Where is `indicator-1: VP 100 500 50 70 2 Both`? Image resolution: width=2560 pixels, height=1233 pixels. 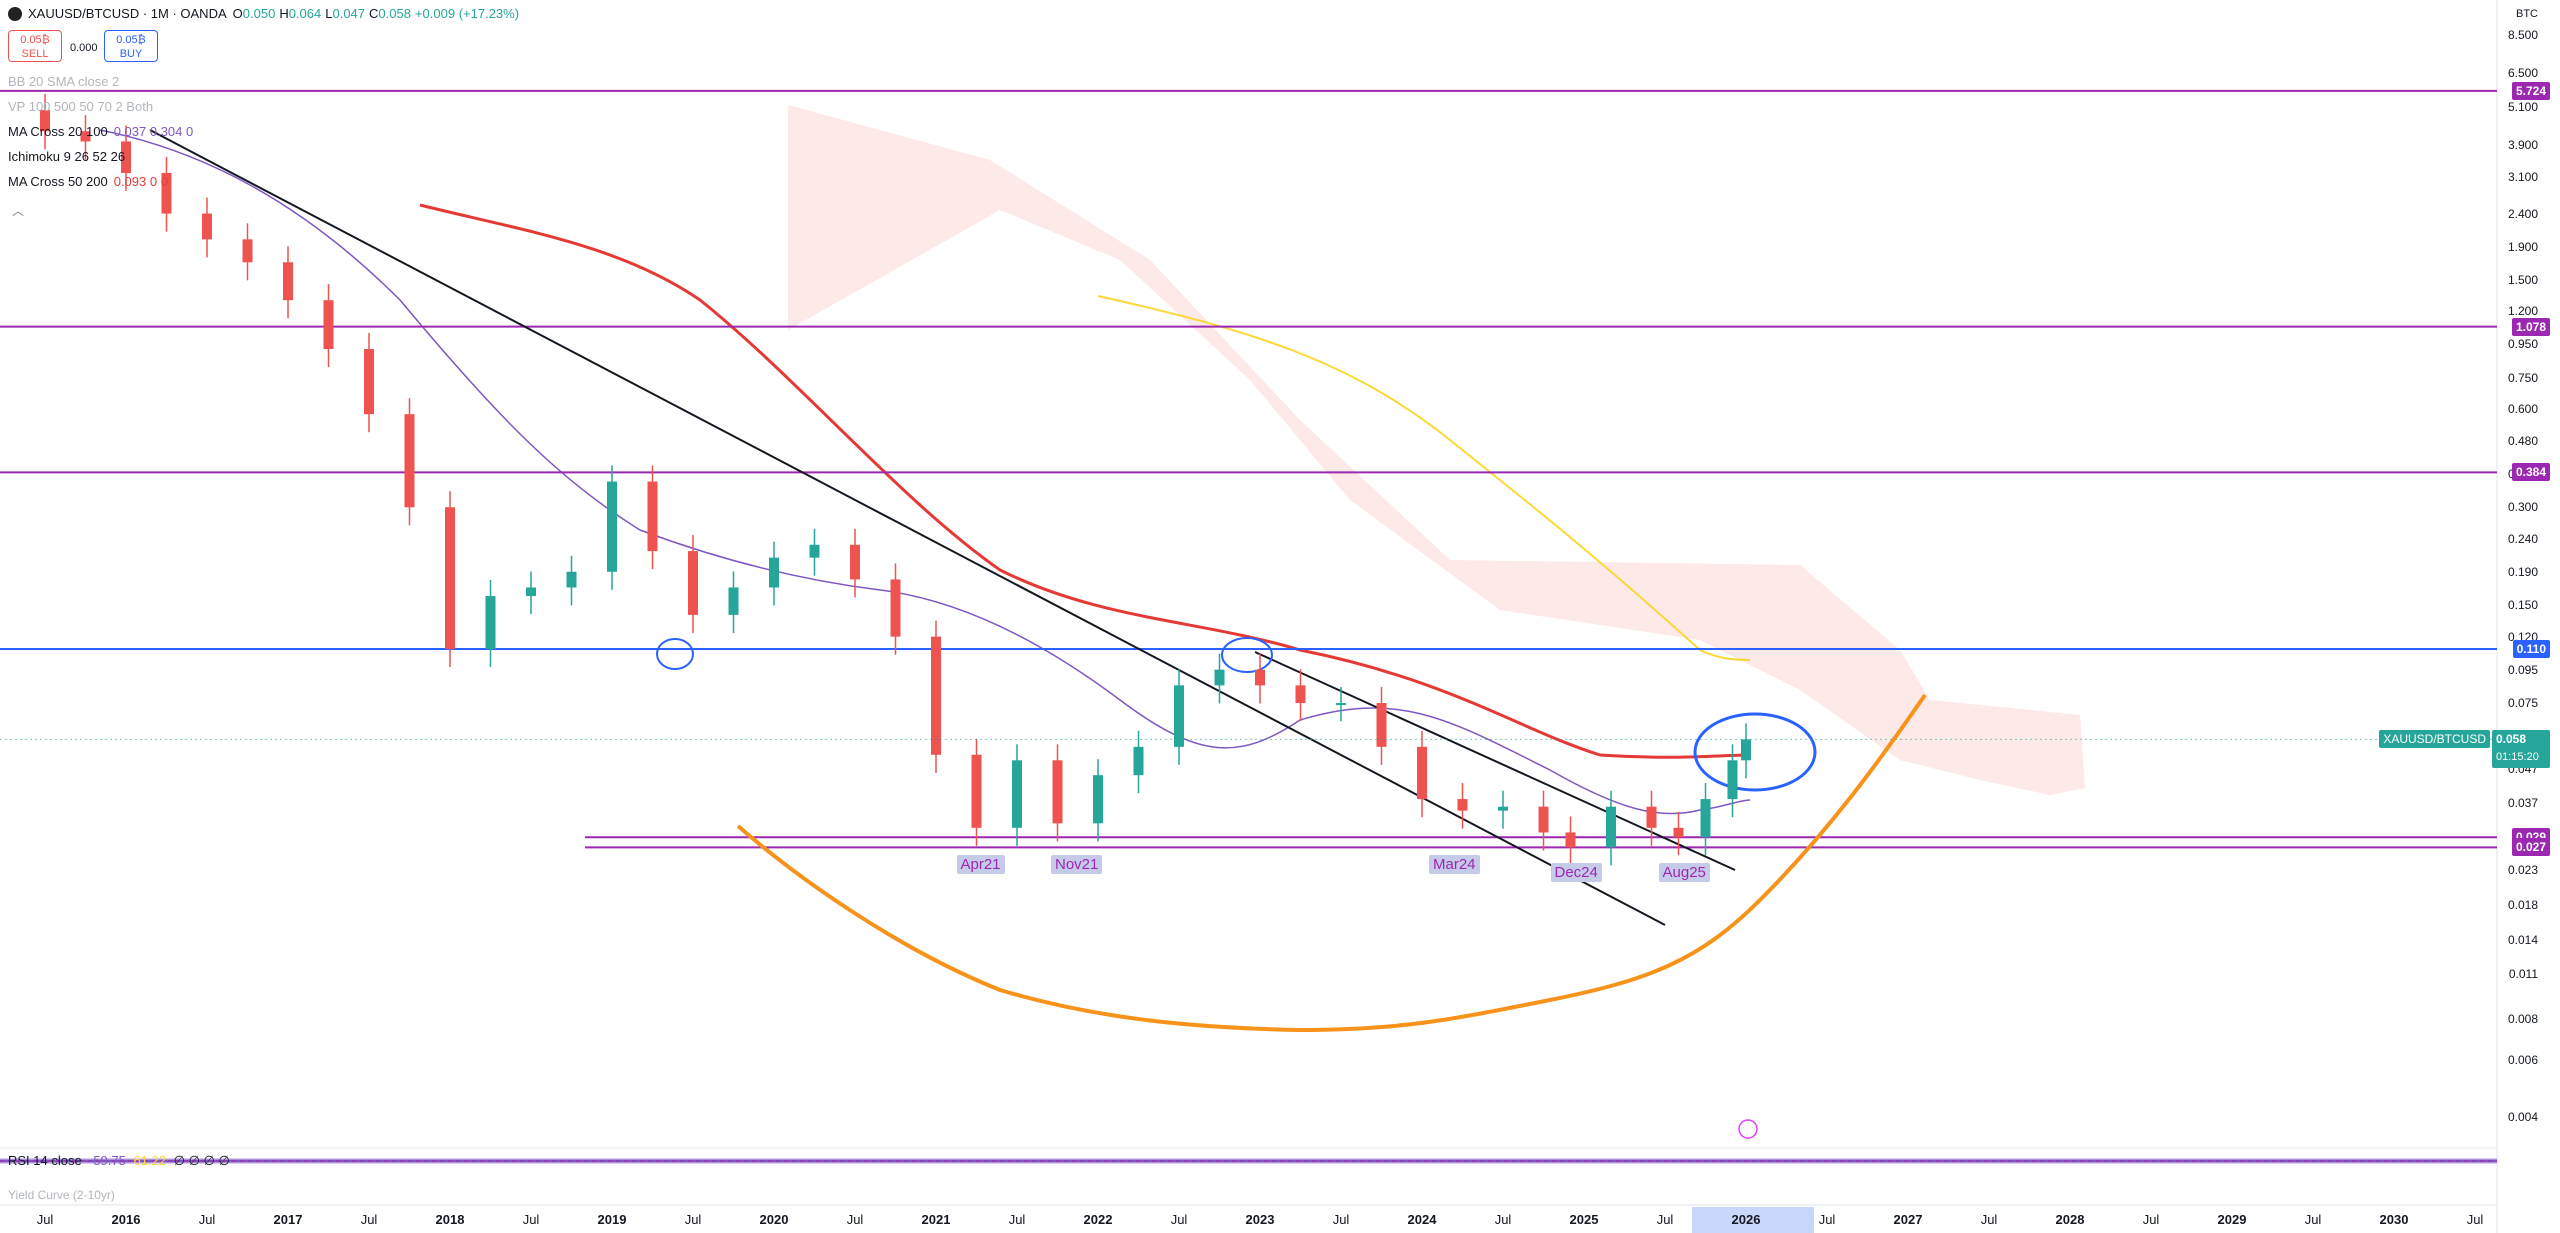
indicator-1: VP 100 500 50 70 2 Both is located at coordinates (80, 106).